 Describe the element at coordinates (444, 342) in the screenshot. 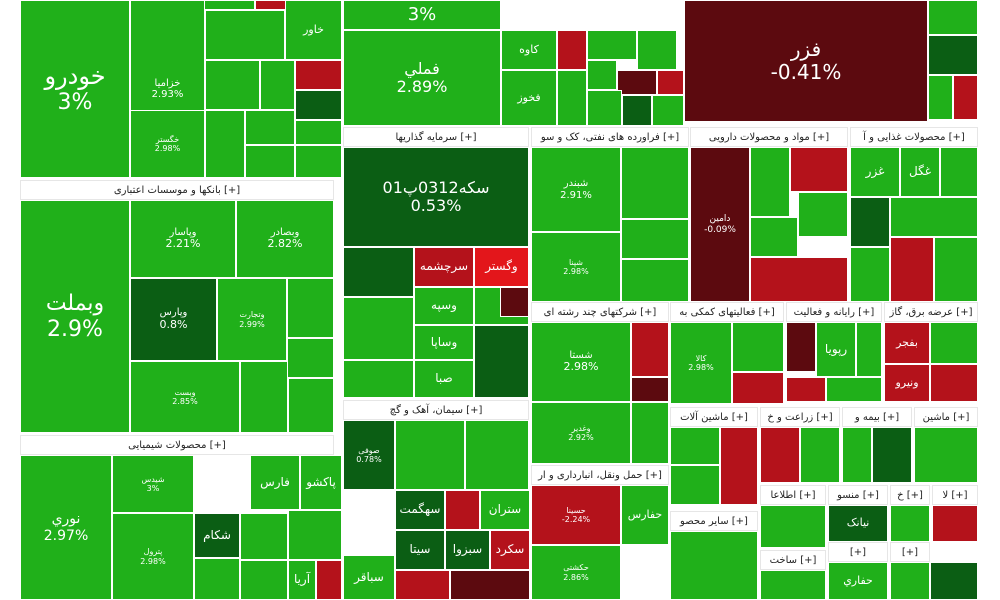

I see `stock-tile: وساپا` at that location.